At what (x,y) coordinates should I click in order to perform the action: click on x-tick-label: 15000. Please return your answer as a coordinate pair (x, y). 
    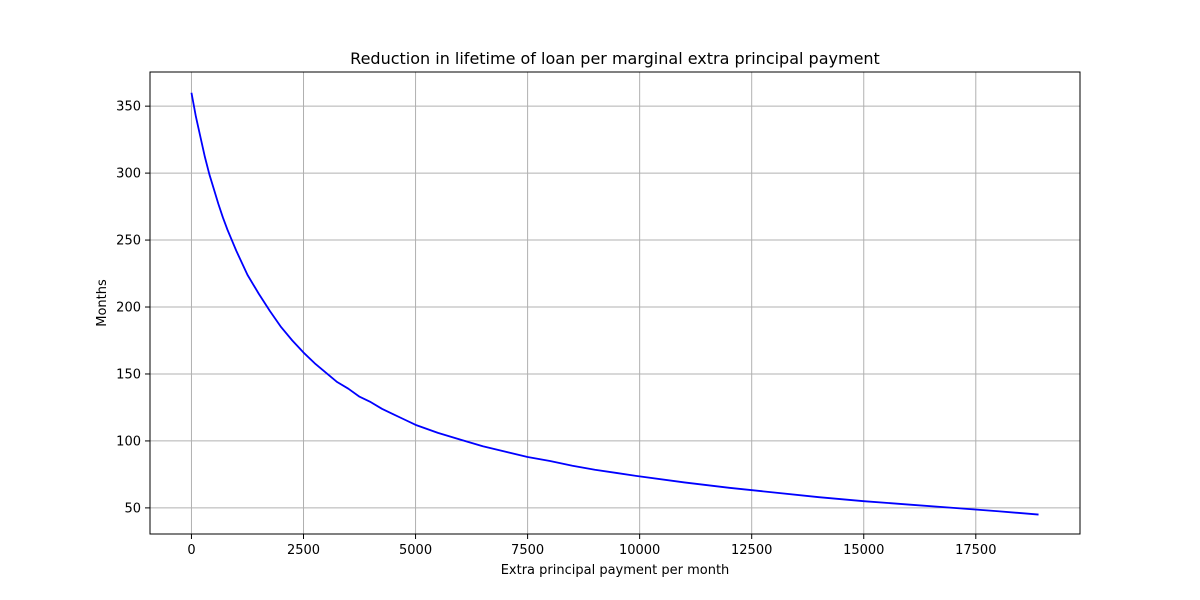
    Looking at the image, I should click on (863, 550).